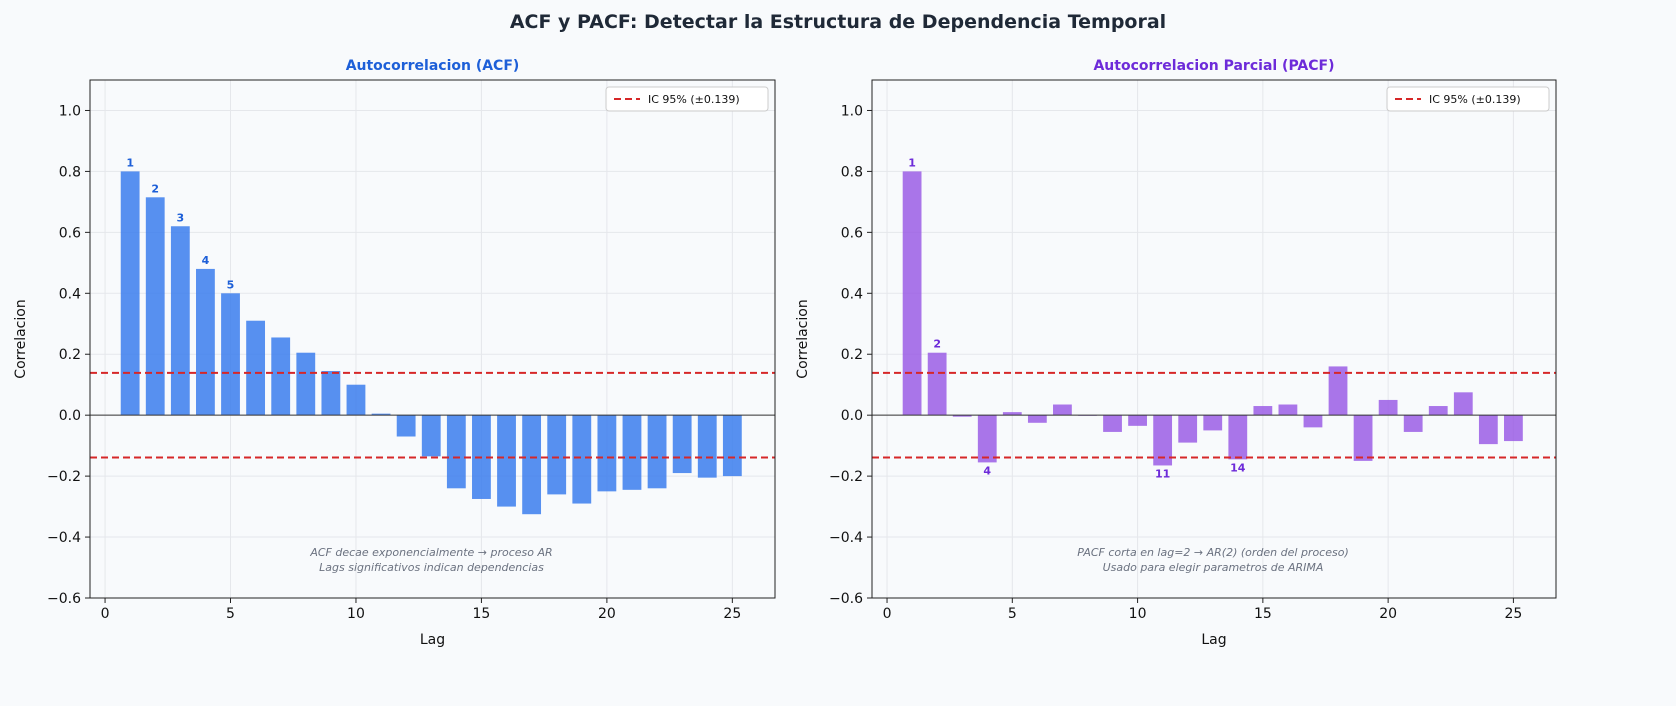  I want to click on acf-chart-title: Autocorrelacion (ACF), so click(433, 66).